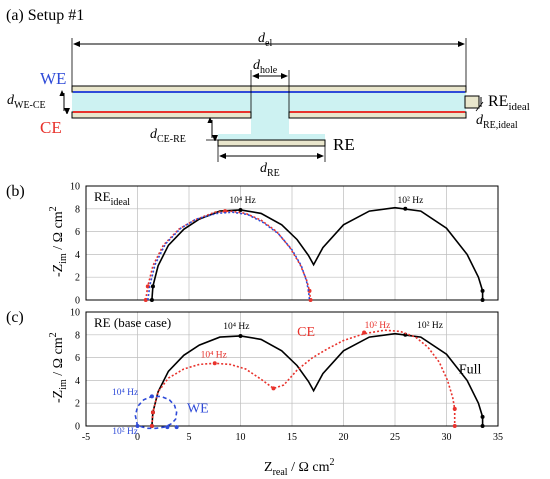 The width and height of the screenshot is (550, 479). I want to click on curve-label: WE, so click(198, 408).